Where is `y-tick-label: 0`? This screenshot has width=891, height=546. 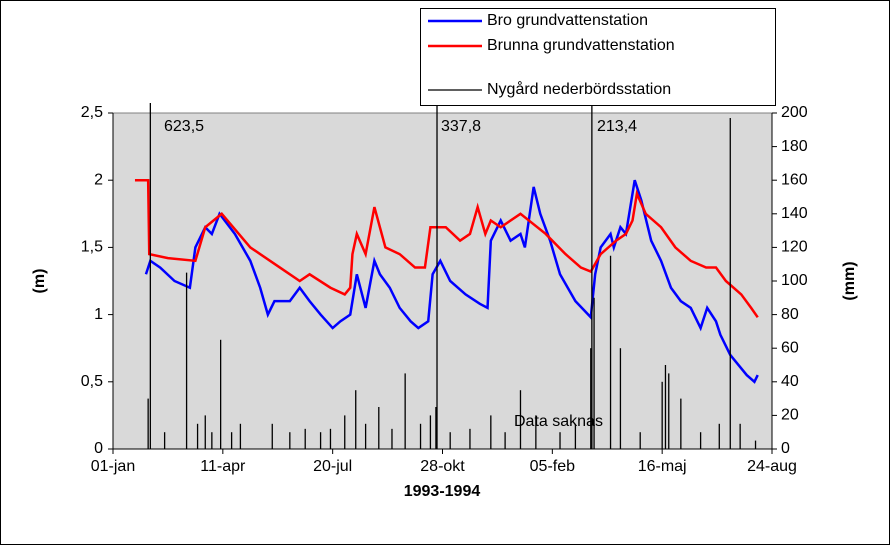
y-tick-label: 0 is located at coordinates (98, 448).